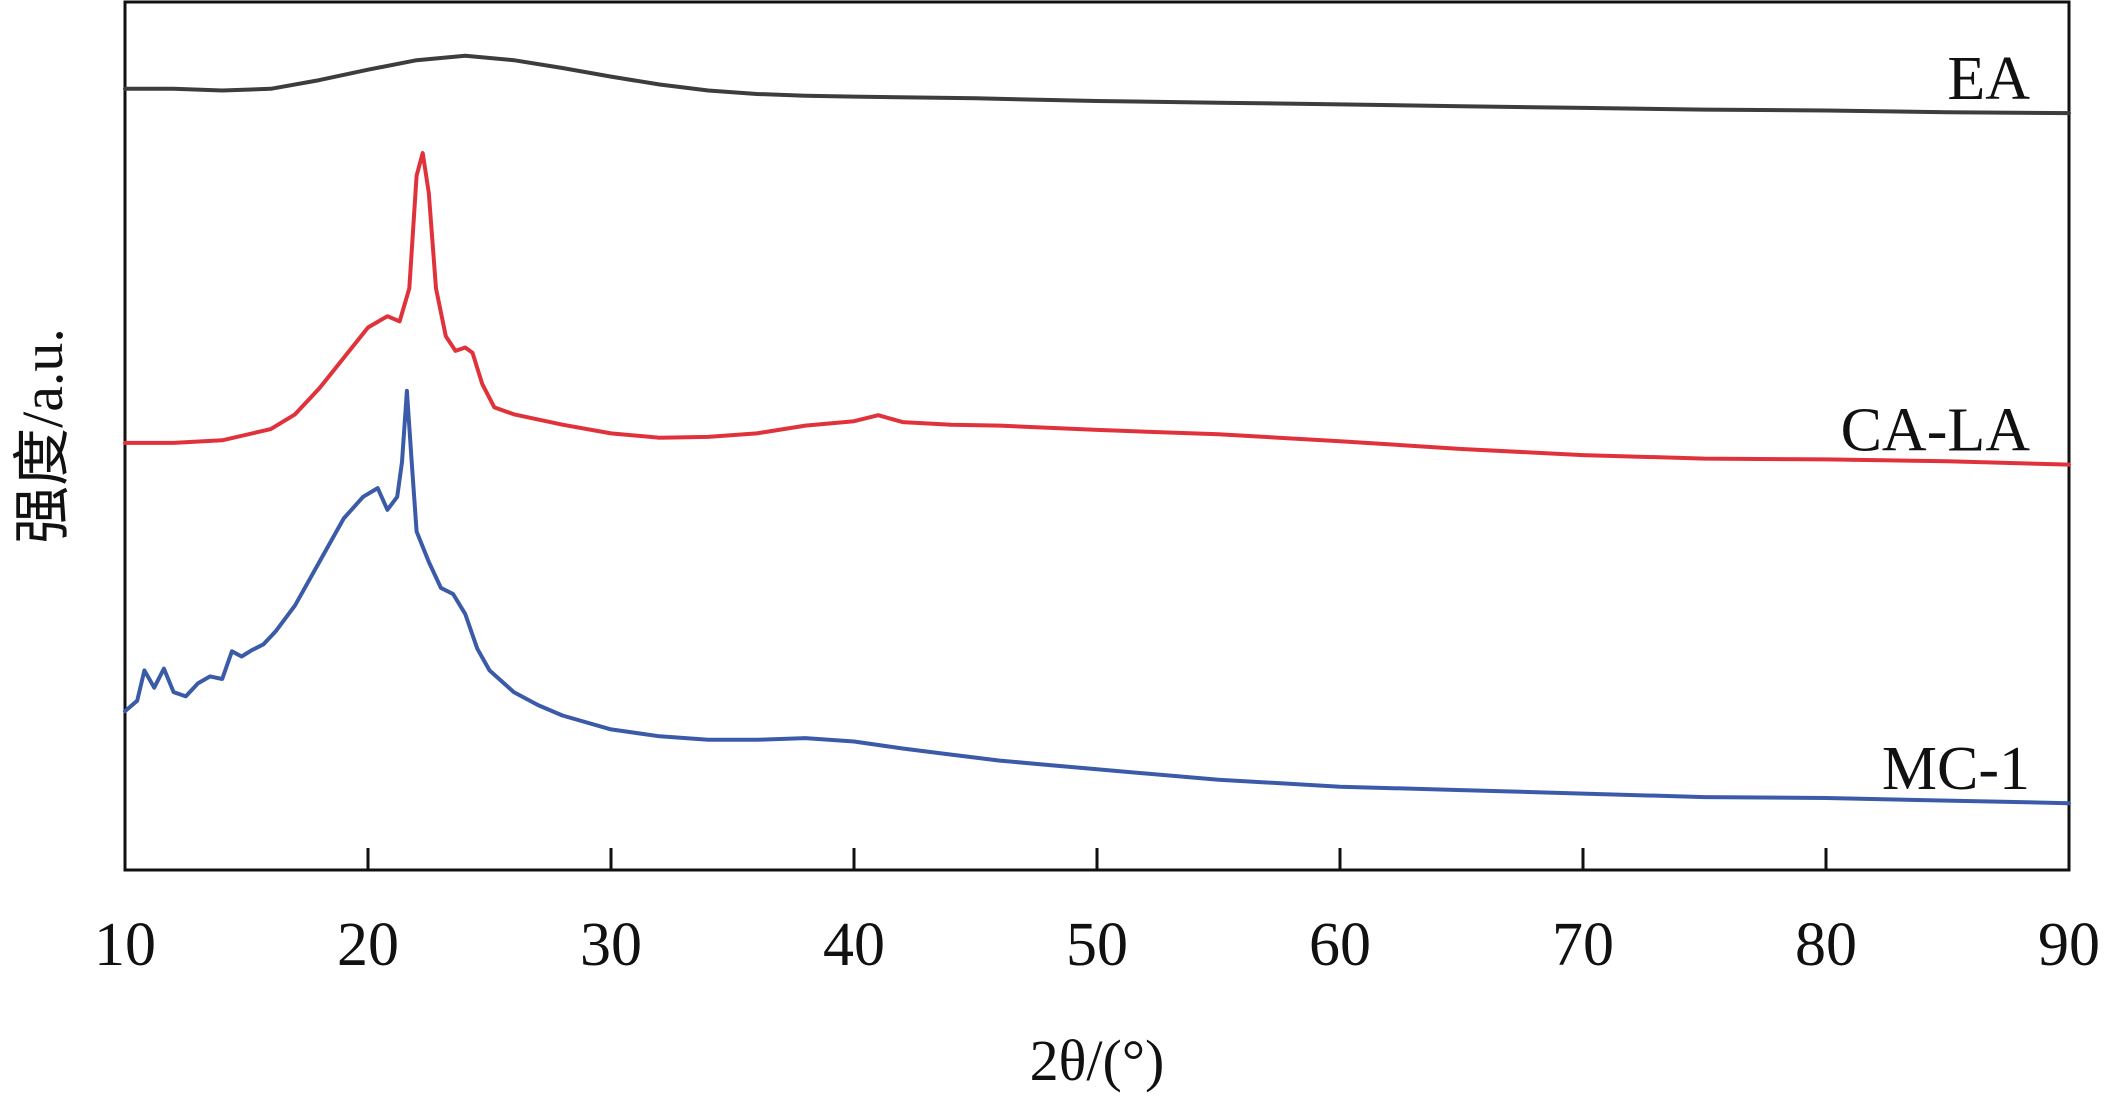 The image size is (2113, 1108). Describe the element at coordinates (611, 945) in the screenshot. I see `x-tick-label: 30` at that location.